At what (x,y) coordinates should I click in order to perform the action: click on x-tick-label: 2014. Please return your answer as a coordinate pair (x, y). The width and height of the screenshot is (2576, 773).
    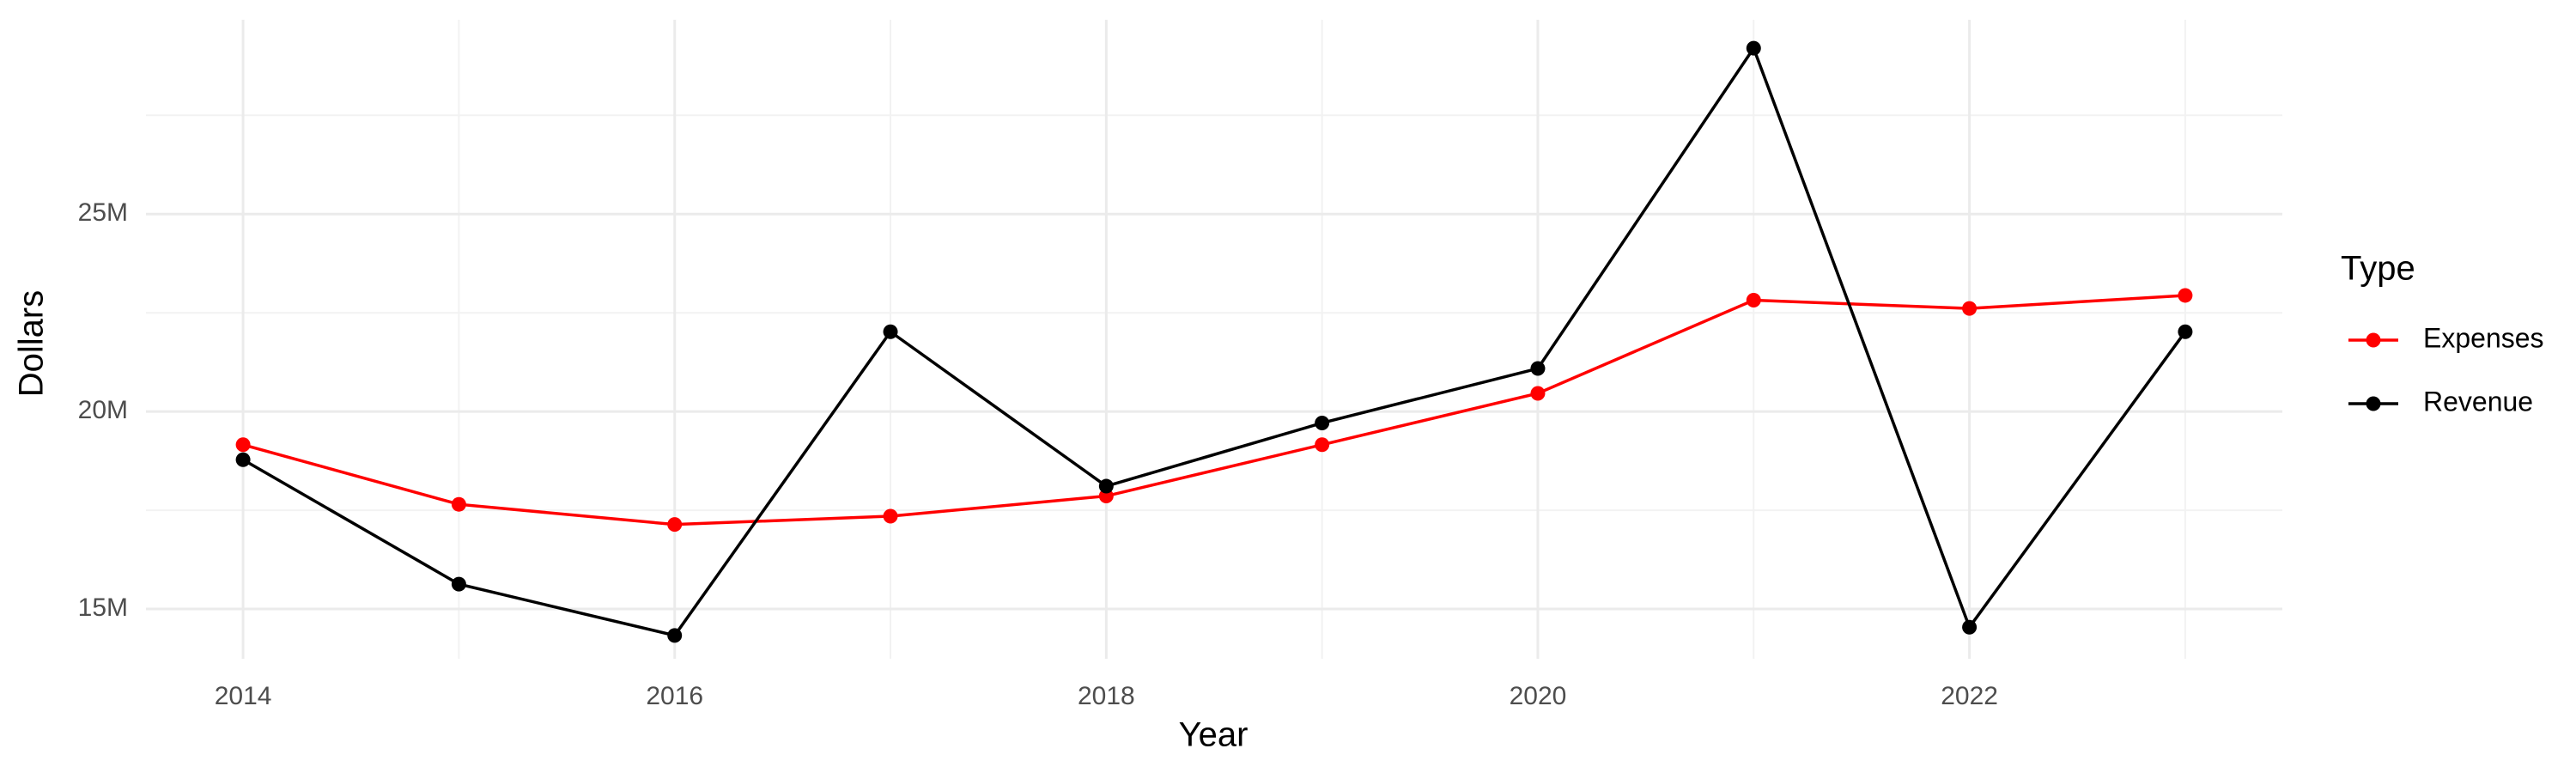
    Looking at the image, I should click on (243, 696).